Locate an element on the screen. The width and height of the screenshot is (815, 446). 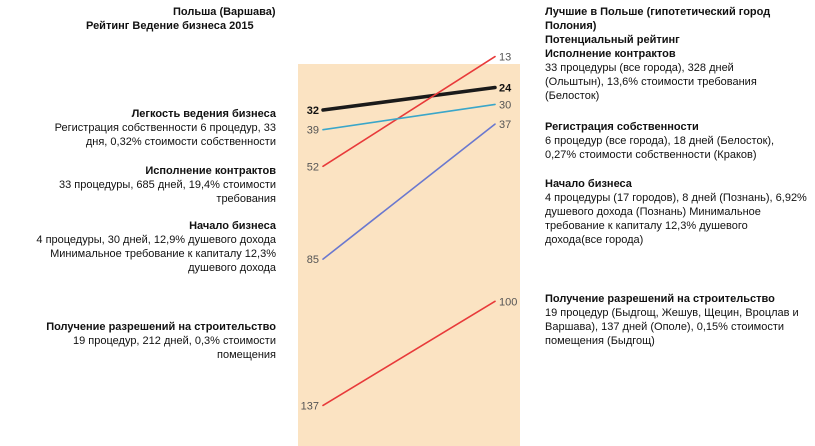
end-value-label-3: 37 is located at coordinates (505, 125).